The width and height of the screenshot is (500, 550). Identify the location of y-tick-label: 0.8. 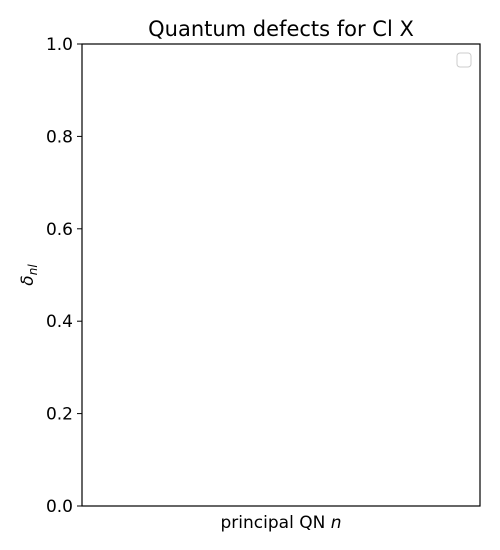
(59, 137).